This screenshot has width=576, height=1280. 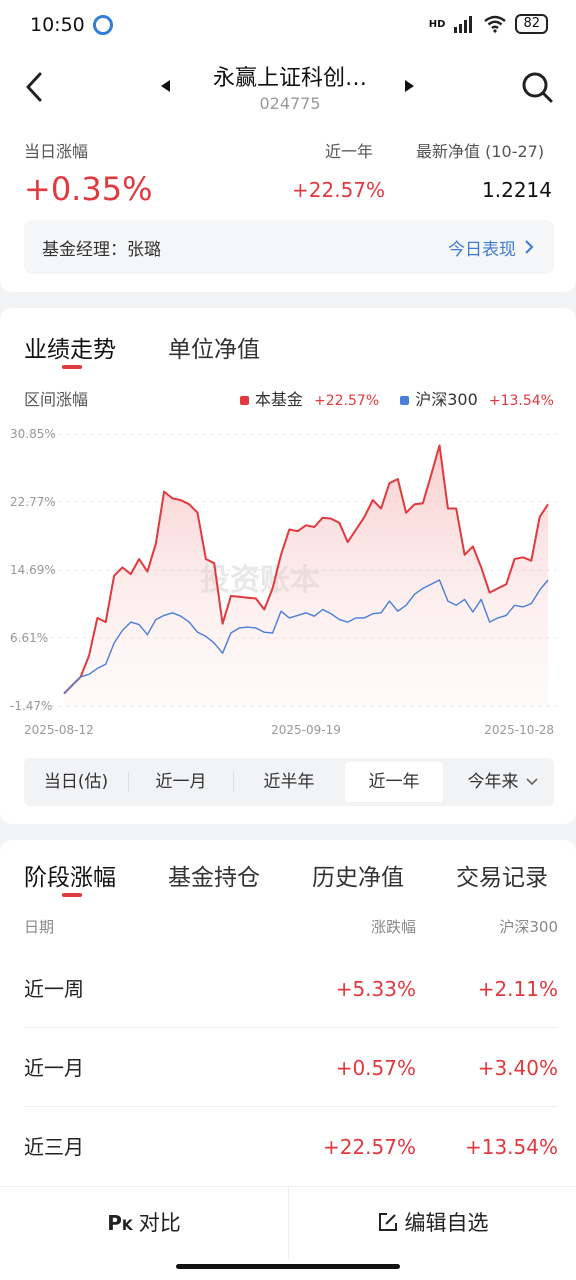 I want to click on row-index-change: +3.40%, so click(x=517, y=1068).